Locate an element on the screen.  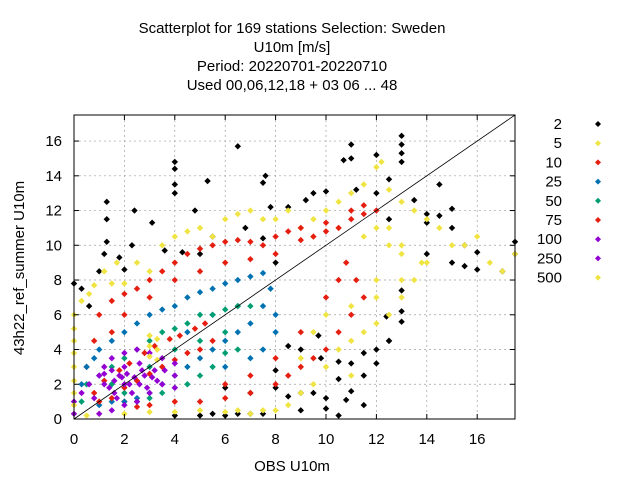
y-tick-label: 16 is located at coordinates (53, 141).